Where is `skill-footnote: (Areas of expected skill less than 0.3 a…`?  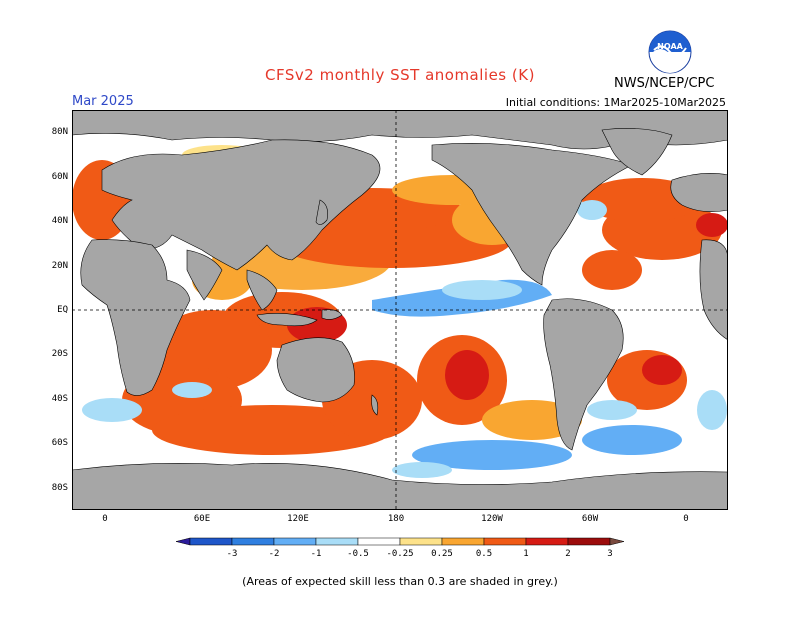 skill-footnote: (Areas of expected skill less than 0.3 a… is located at coordinates (400, 581).